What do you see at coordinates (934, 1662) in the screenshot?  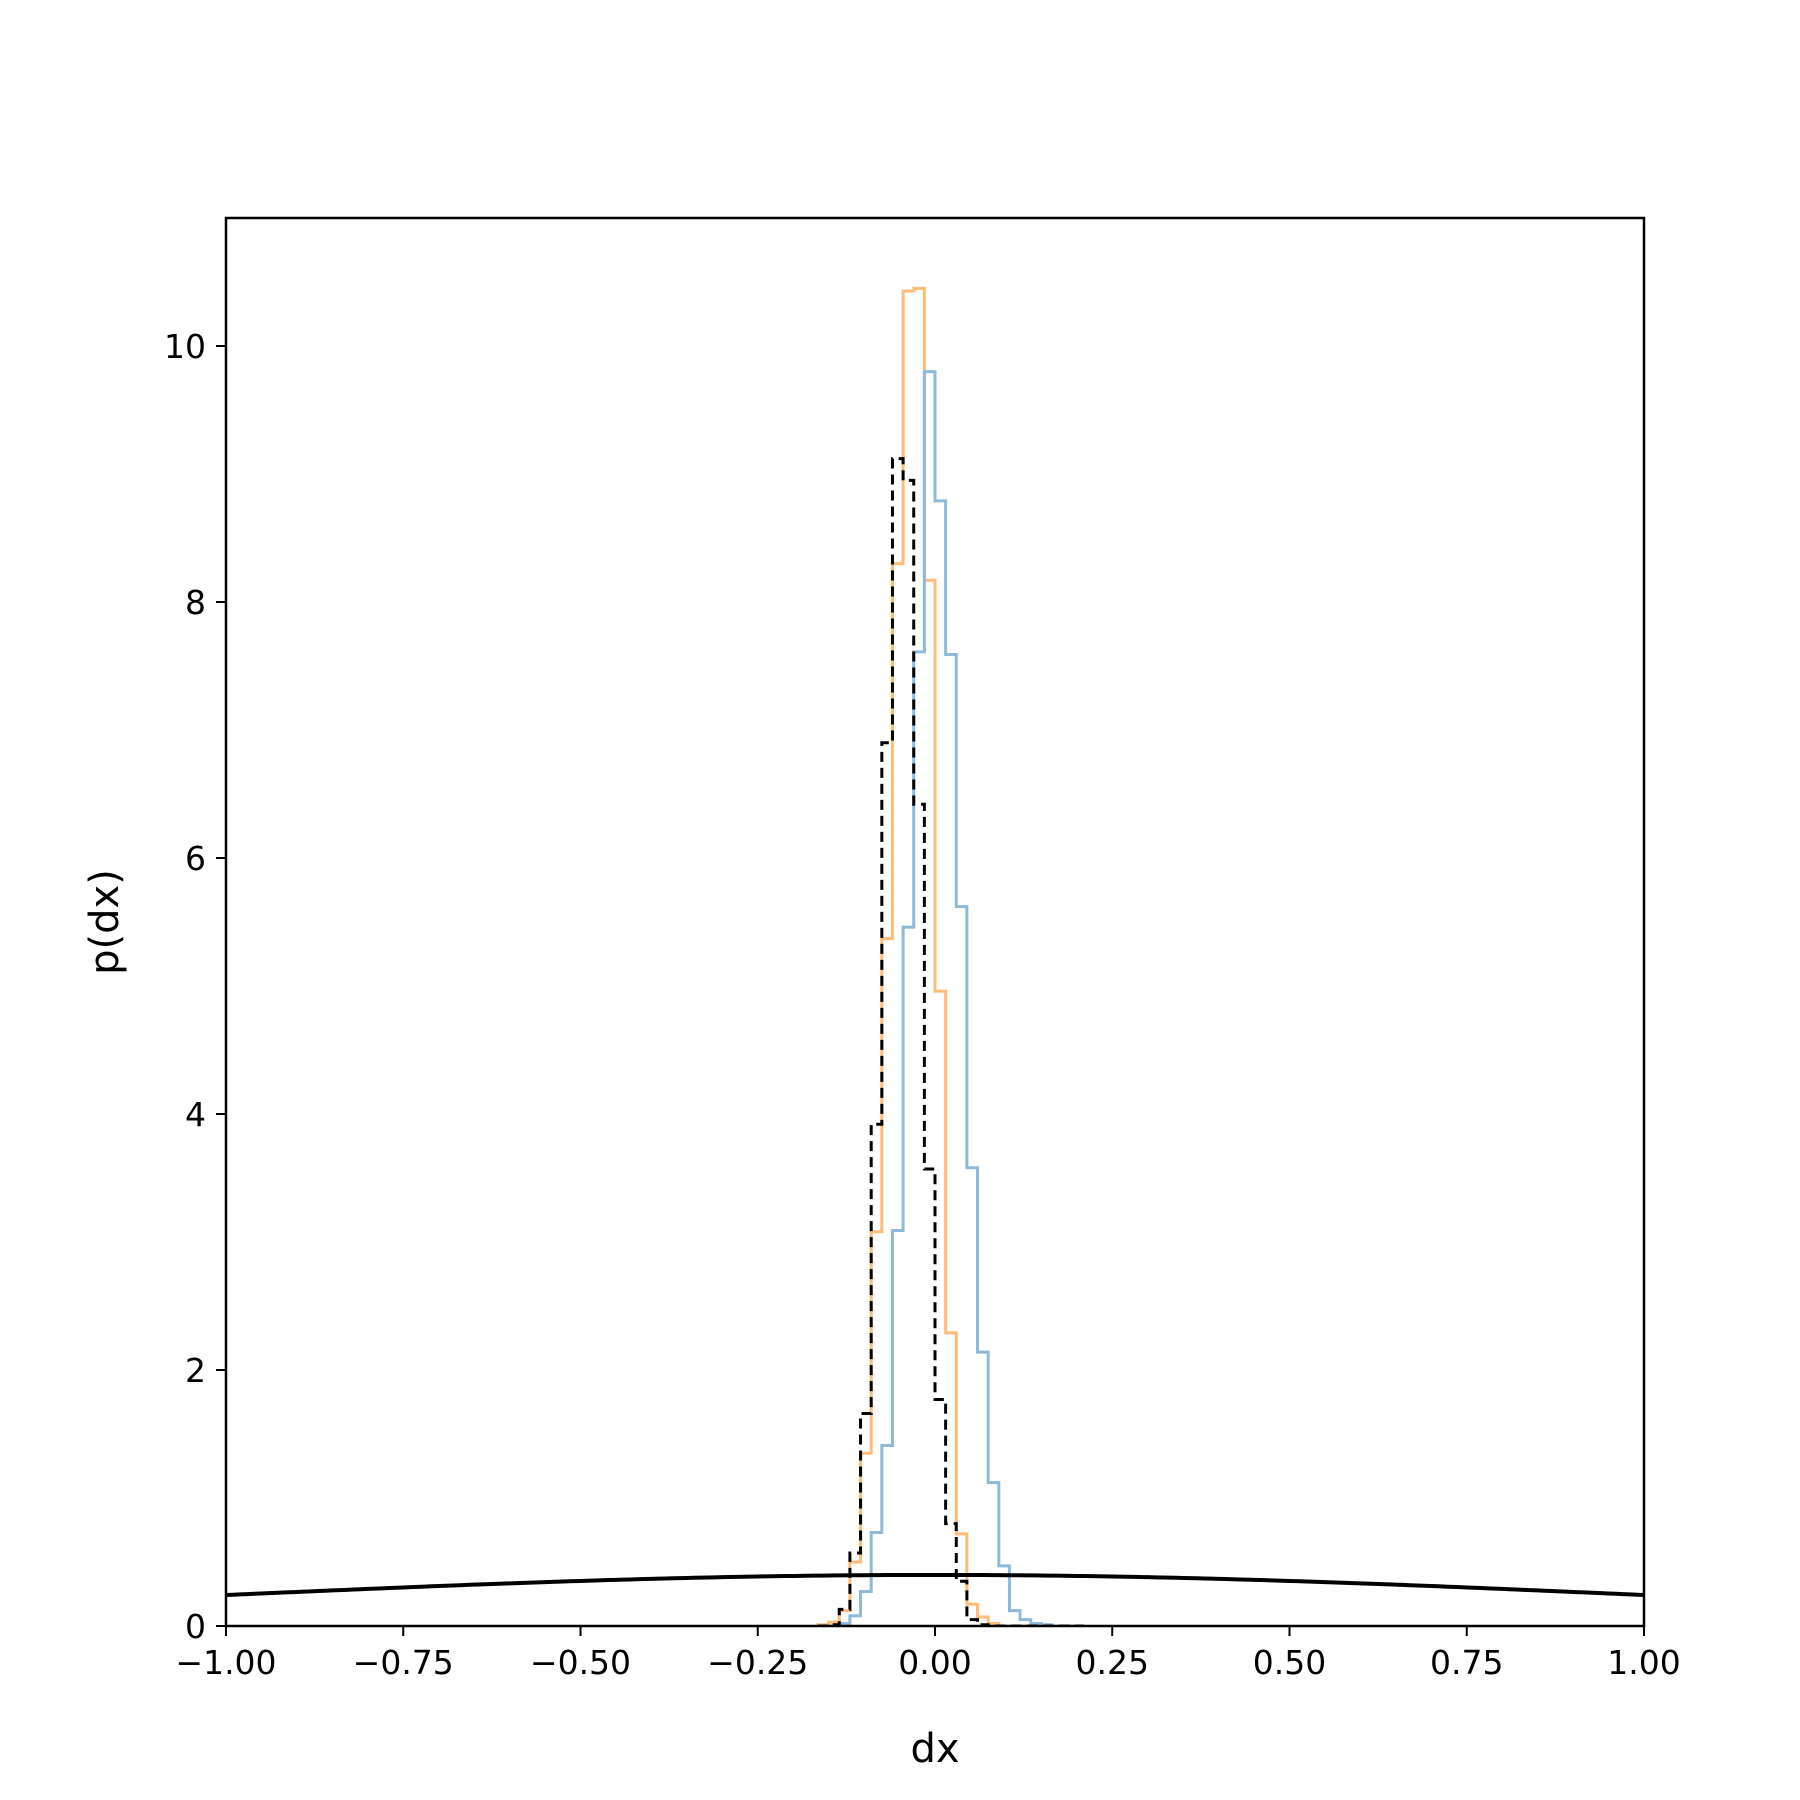 I see `x-tick-label: 0.00` at bounding box center [934, 1662].